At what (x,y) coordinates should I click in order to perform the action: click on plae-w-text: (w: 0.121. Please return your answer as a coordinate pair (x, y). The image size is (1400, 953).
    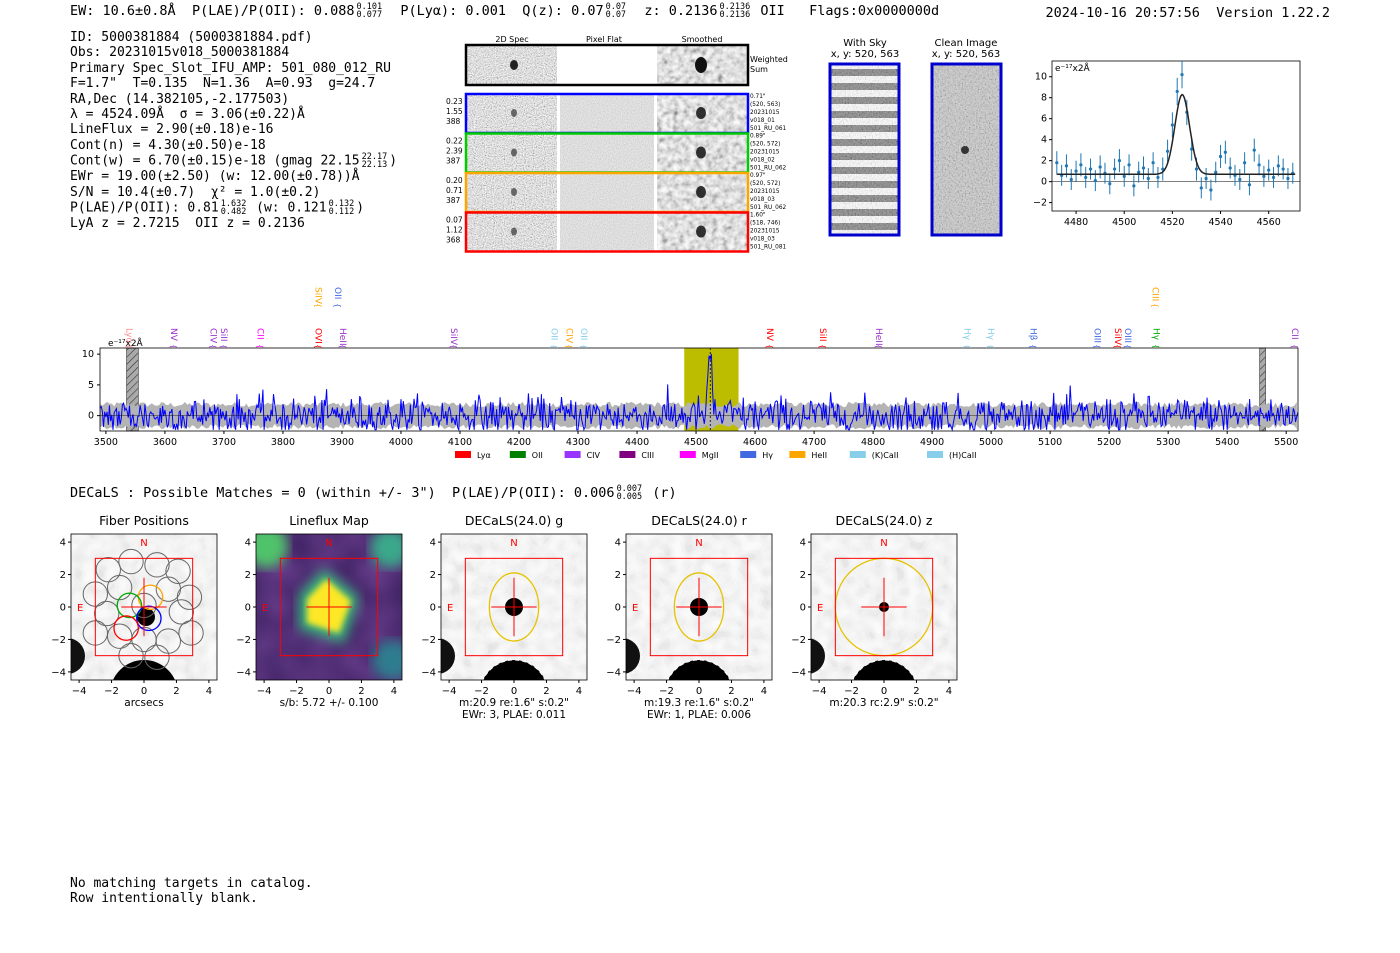
    Looking at the image, I should click on (291, 208).